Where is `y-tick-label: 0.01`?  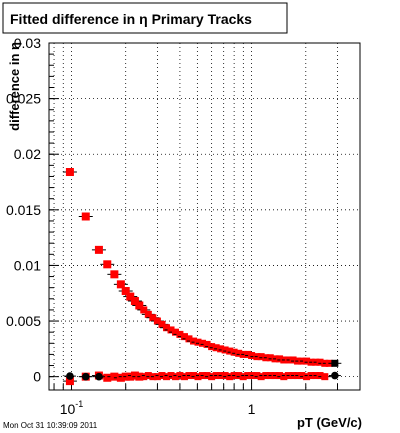 y-tick-label: 0.01 is located at coordinates (27, 265).